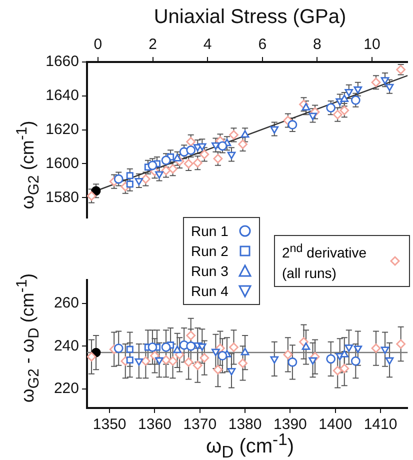 The height and width of the screenshot is (460, 413). Describe the element at coordinates (209, 271) in the screenshot. I see `legend-label: Run 3` at that location.